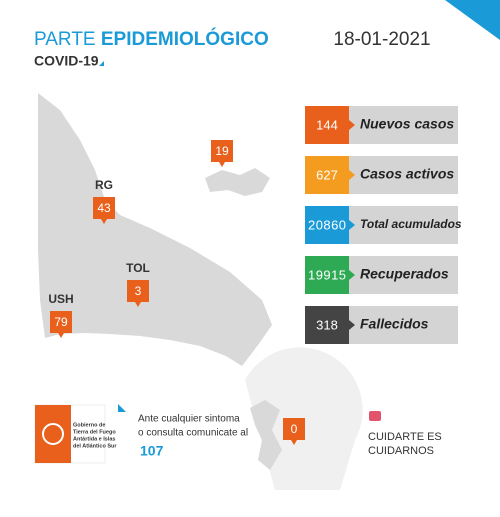 This screenshot has height=517, width=500. I want to click on logo-block, so click(53, 434).